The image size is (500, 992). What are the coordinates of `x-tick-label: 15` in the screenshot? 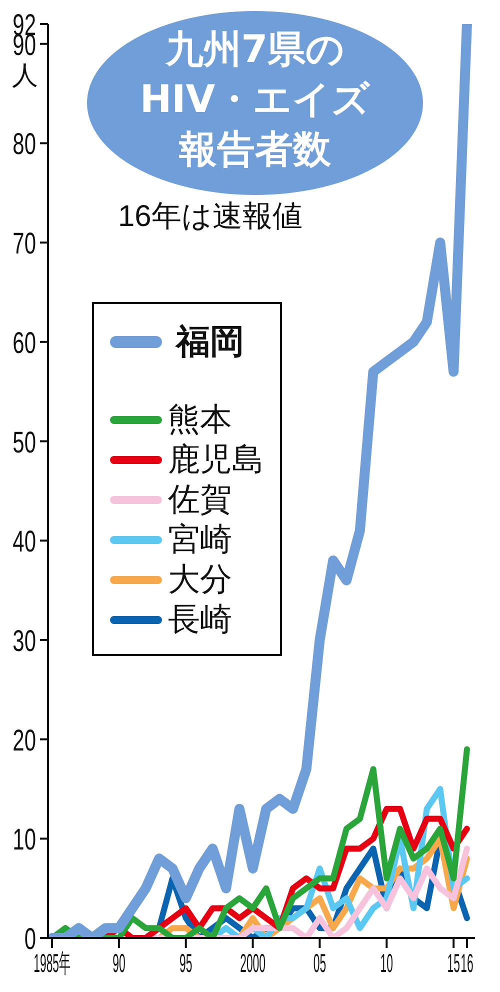 It's located at (453, 964).